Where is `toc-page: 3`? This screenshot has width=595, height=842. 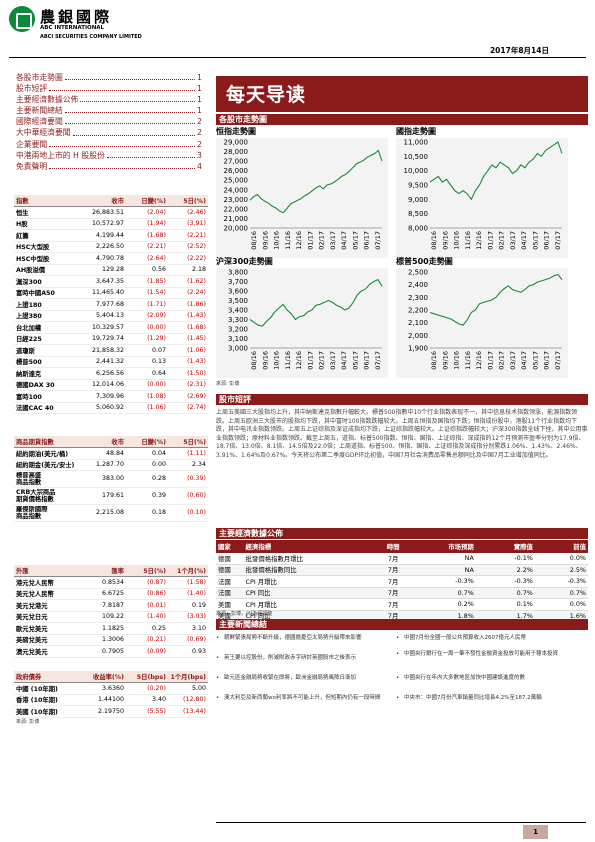
toc-page: 3 is located at coordinates (199, 155).